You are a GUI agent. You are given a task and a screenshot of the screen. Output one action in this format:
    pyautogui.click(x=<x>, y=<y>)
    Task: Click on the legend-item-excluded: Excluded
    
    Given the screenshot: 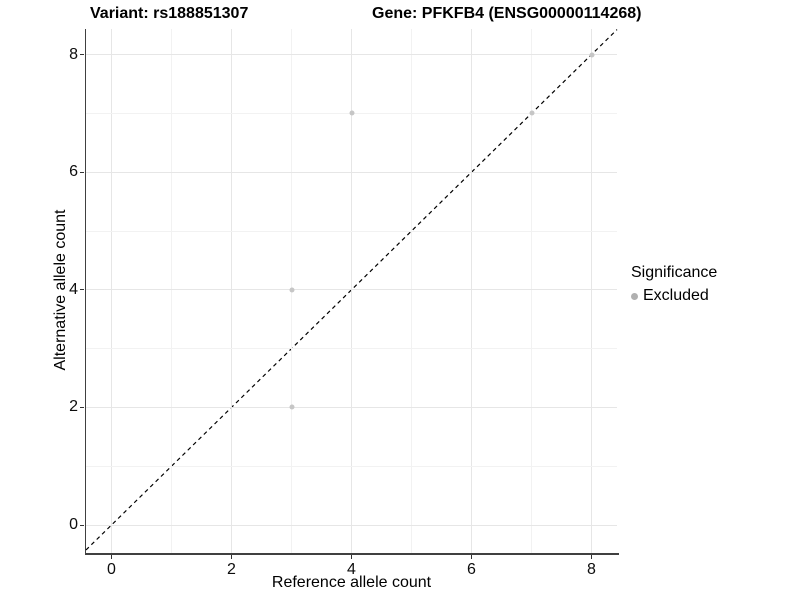 What is the action you would take?
    pyautogui.click(x=674, y=296)
    